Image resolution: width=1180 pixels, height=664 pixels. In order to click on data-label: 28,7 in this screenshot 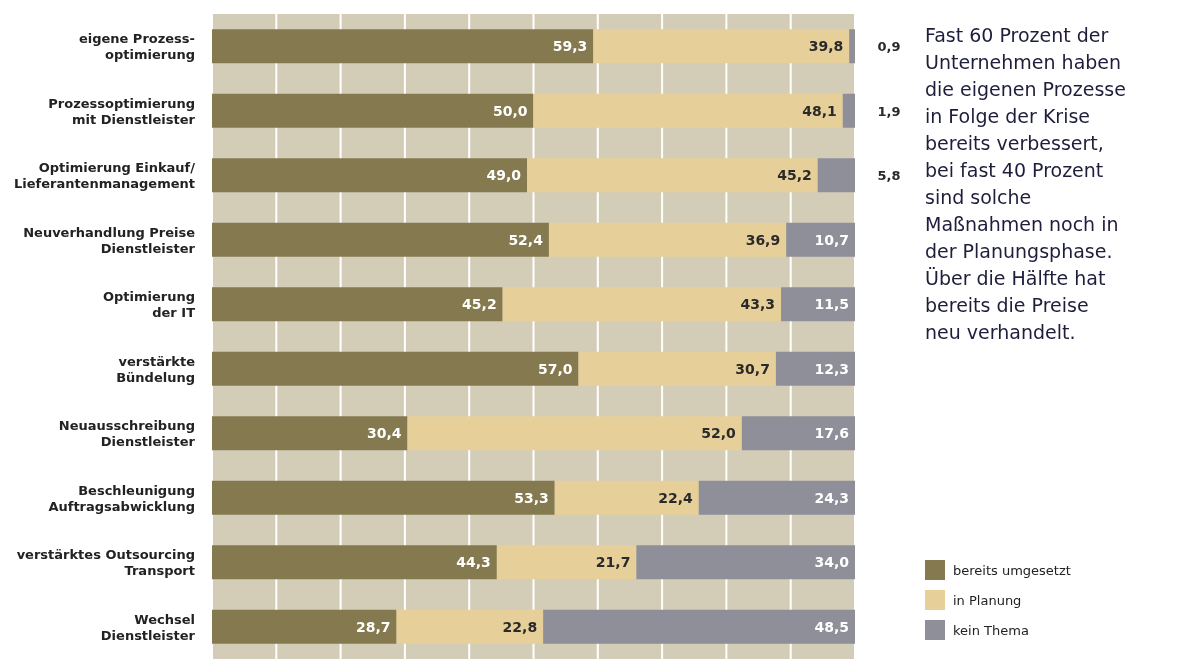, I will do `click(373, 626)`.